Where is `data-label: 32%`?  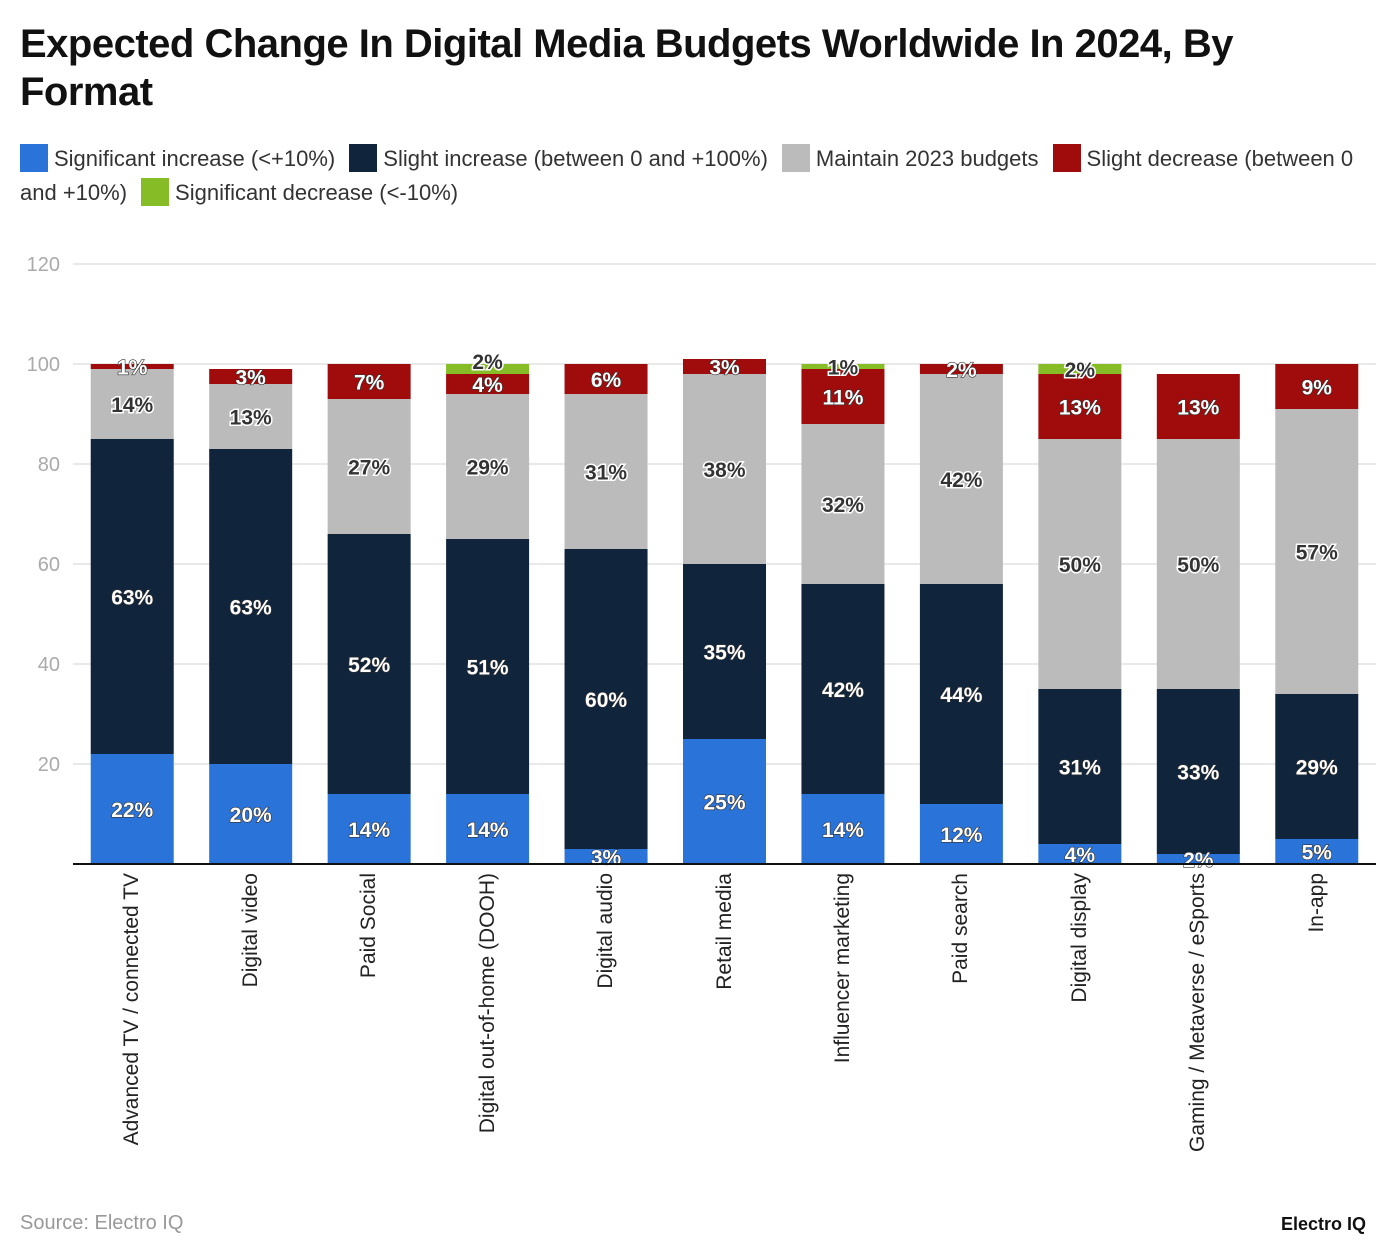 data-label: 32% is located at coordinates (843, 505).